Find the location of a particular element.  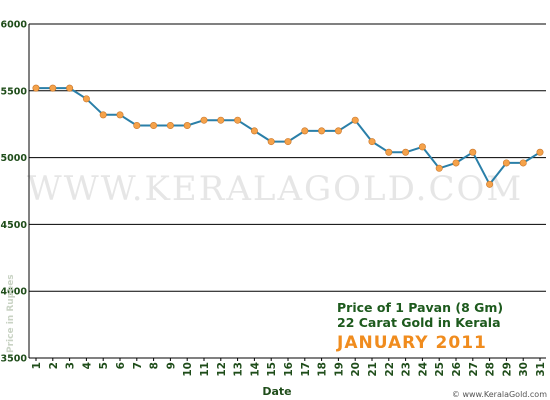

x-tick-label: 27 is located at coordinates (474, 369).